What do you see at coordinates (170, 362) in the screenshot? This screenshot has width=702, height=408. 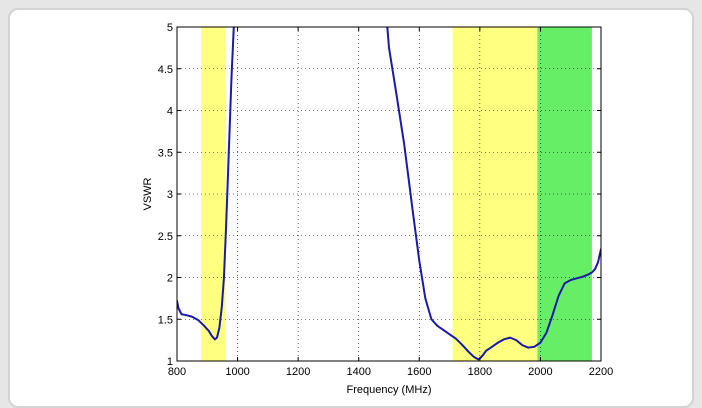 I see `y-tick-label: 1` at bounding box center [170, 362].